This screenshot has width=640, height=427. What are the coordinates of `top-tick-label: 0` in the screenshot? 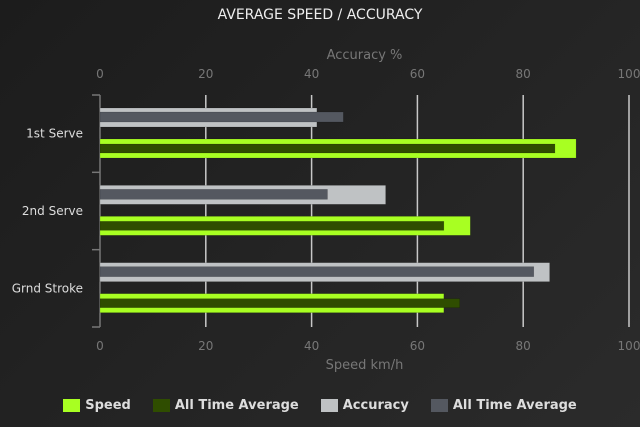 It's located at (100, 74).